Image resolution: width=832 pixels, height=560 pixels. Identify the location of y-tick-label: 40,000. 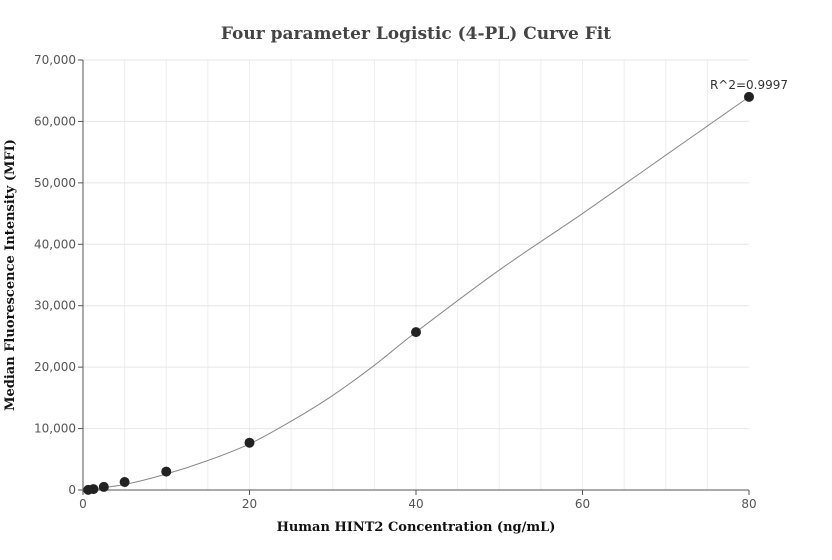
(55, 244).